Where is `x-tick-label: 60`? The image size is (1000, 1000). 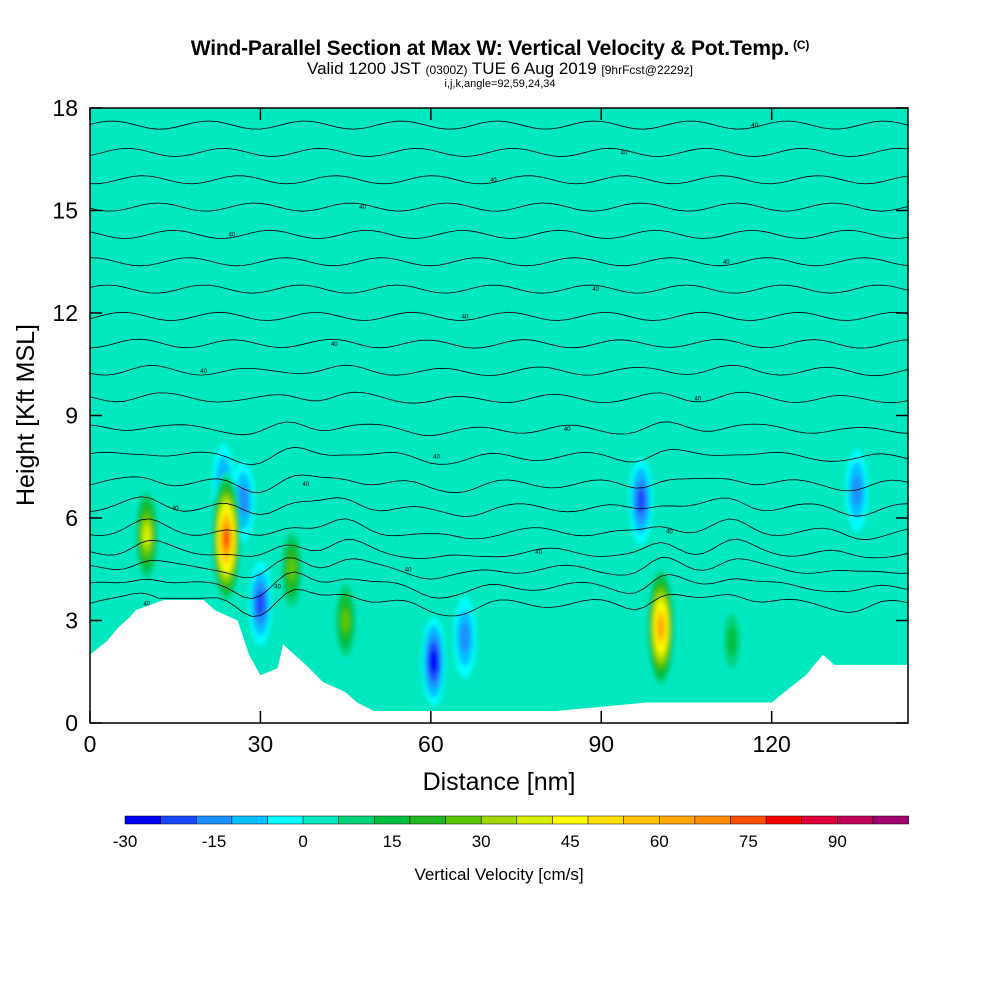
x-tick-label: 60 is located at coordinates (431, 744).